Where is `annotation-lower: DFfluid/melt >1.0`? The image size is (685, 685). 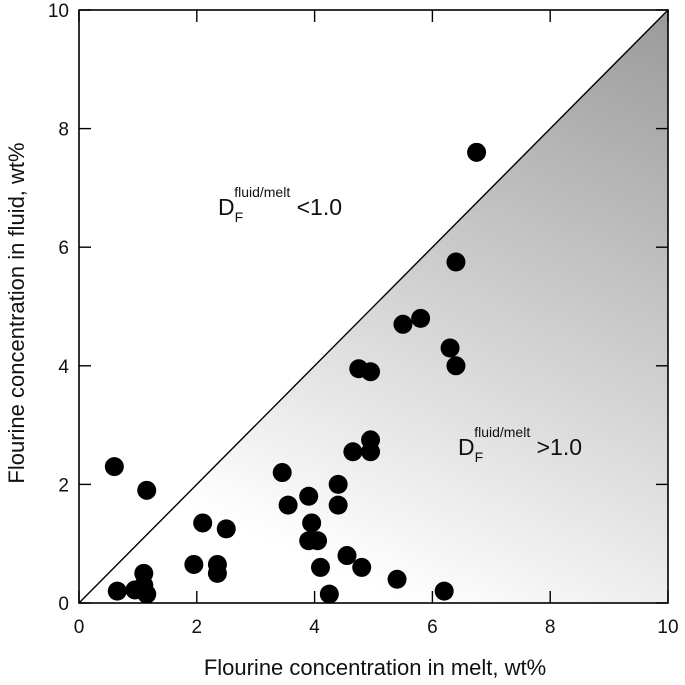
annotation-lower: DFfluid/melt >1.0 is located at coordinates (520, 444).